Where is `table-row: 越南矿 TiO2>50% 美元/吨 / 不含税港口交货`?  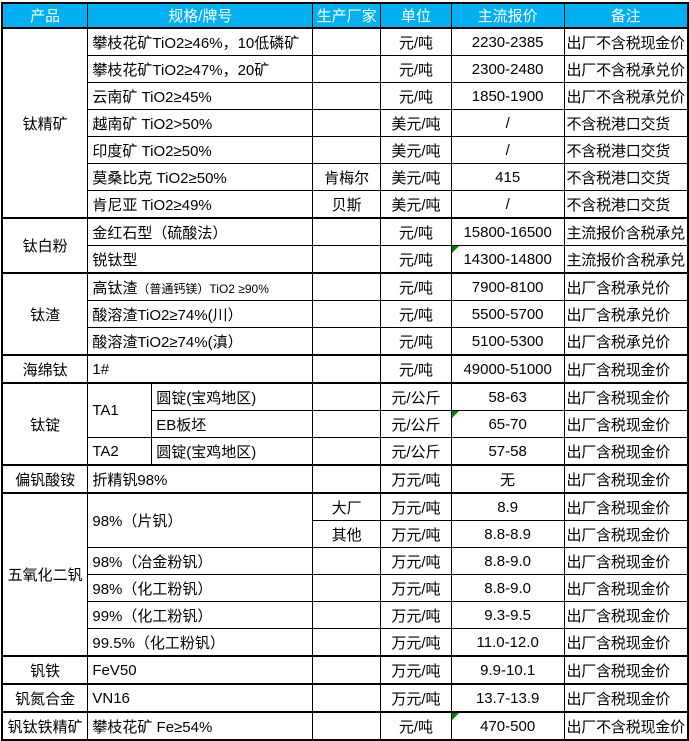
table-row: 越南矿 TiO2>50% 美元/吨 / 不含税港口交货 is located at coordinates (345, 123).